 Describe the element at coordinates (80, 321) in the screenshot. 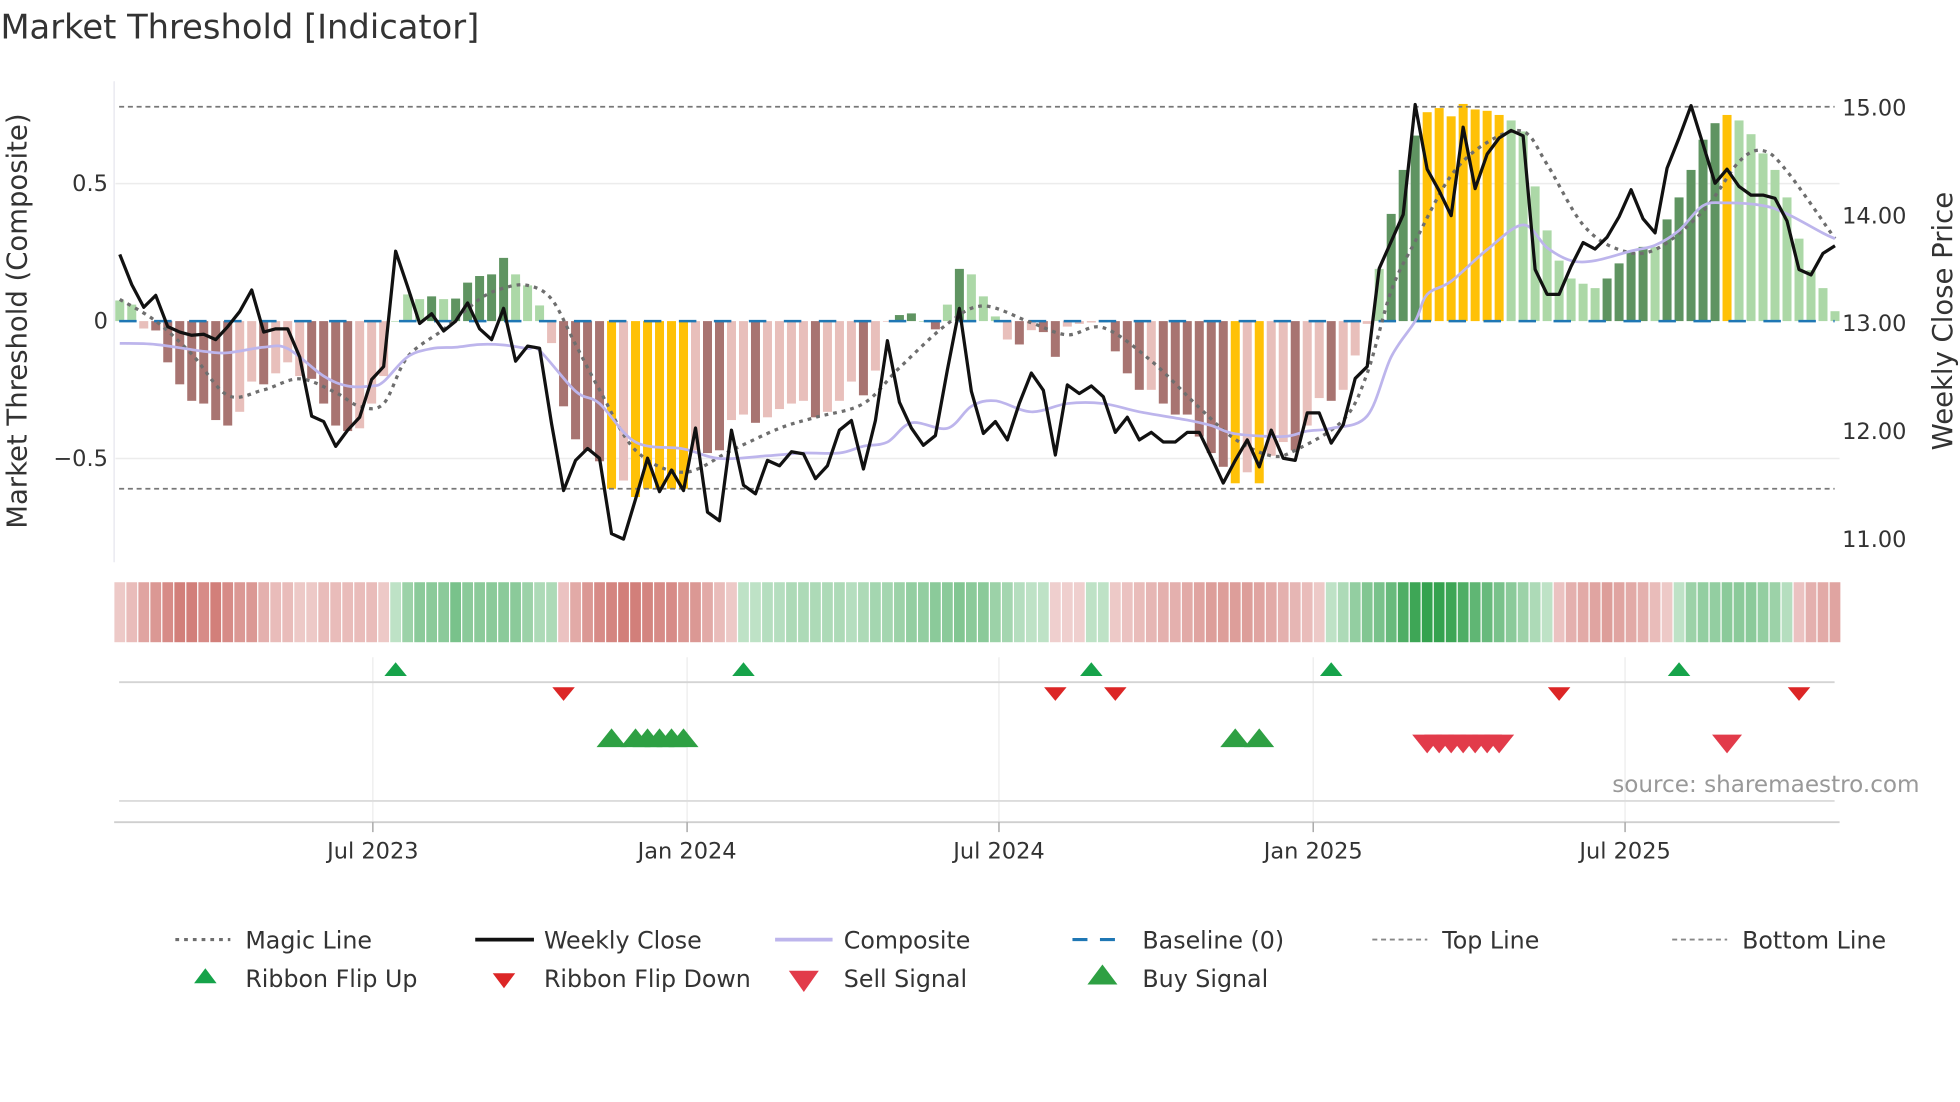

I see `left-y-ticks: 0.5 0 −0.5` at that location.